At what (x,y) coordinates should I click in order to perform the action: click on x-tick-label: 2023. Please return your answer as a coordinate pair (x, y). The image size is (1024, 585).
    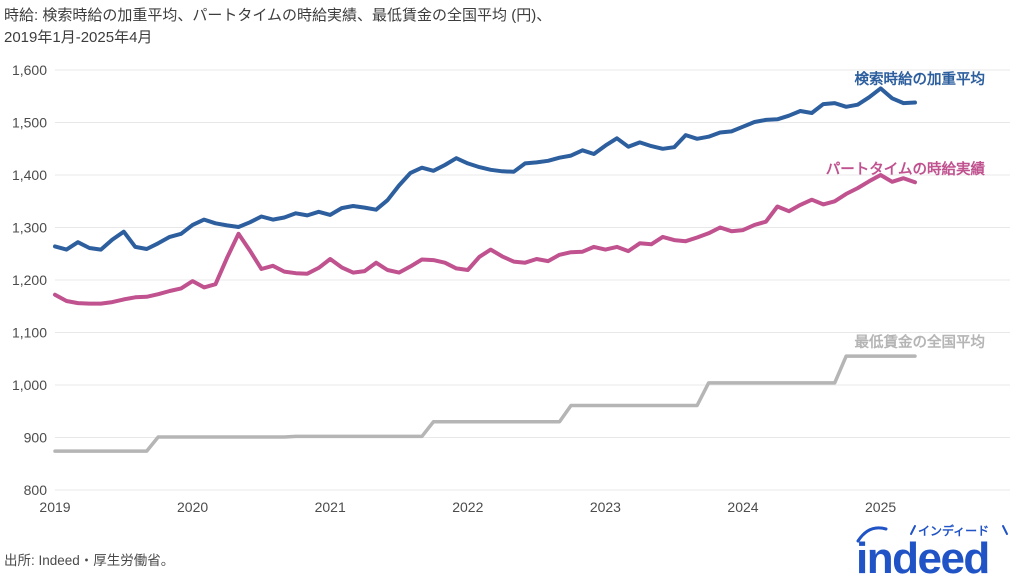
    Looking at the image, I should click on (605, 507).